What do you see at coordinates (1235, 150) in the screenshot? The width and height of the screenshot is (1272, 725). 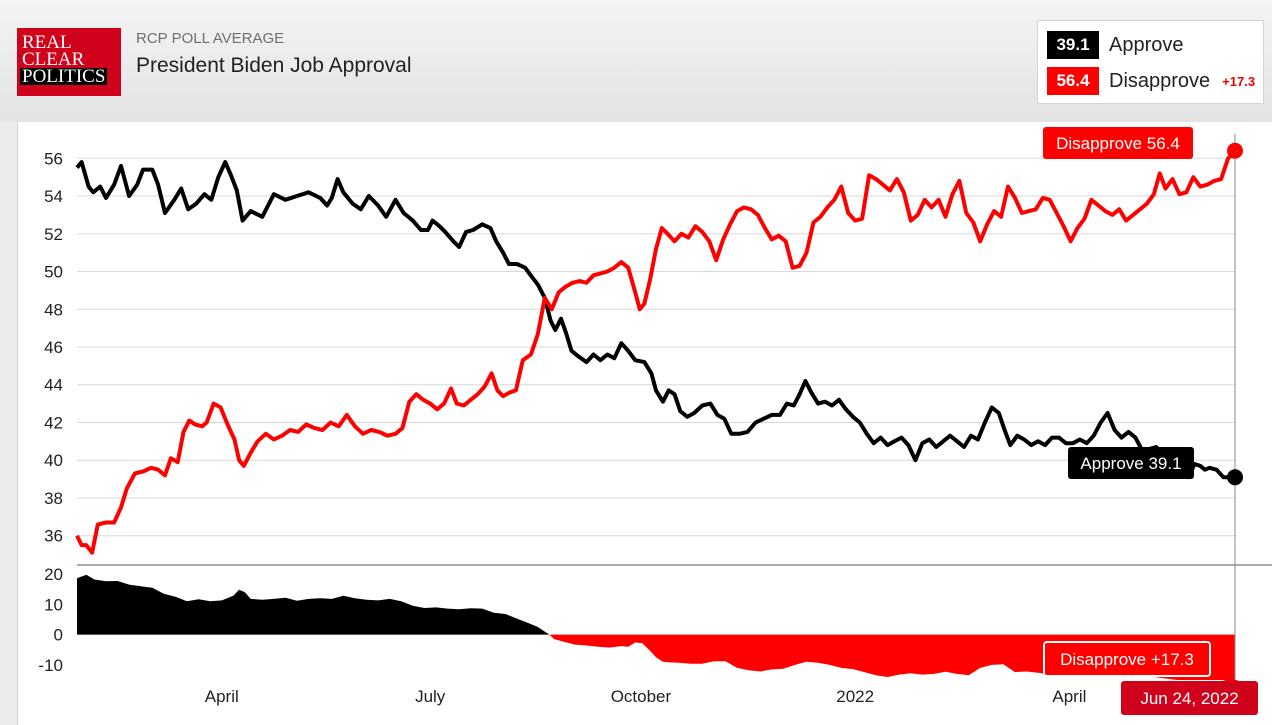 I see `disapprove-end-marker` at bounding box center [1235, 150].